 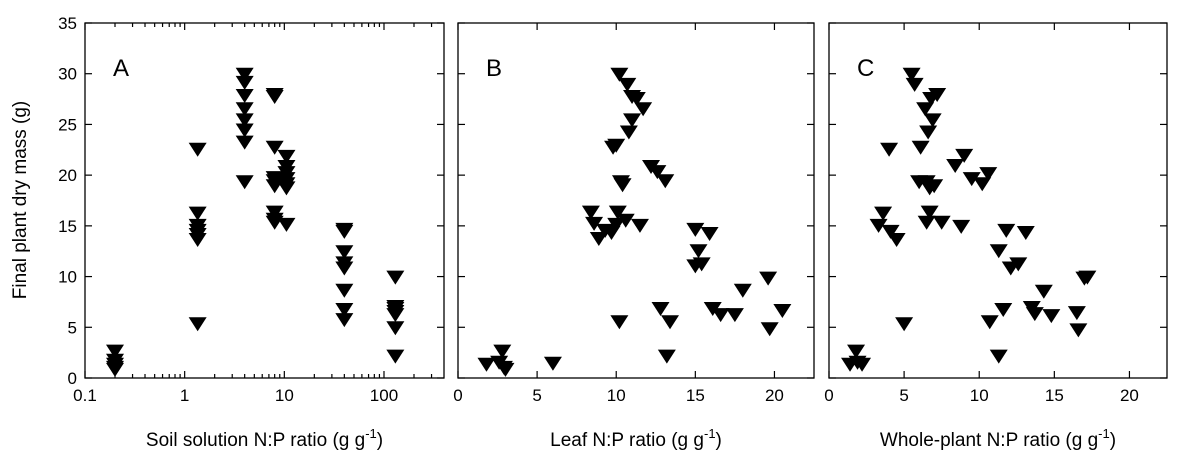 I want to click on x-axis-title: Leaf N:P ratio (g g-1), so click(x=636, y=438).